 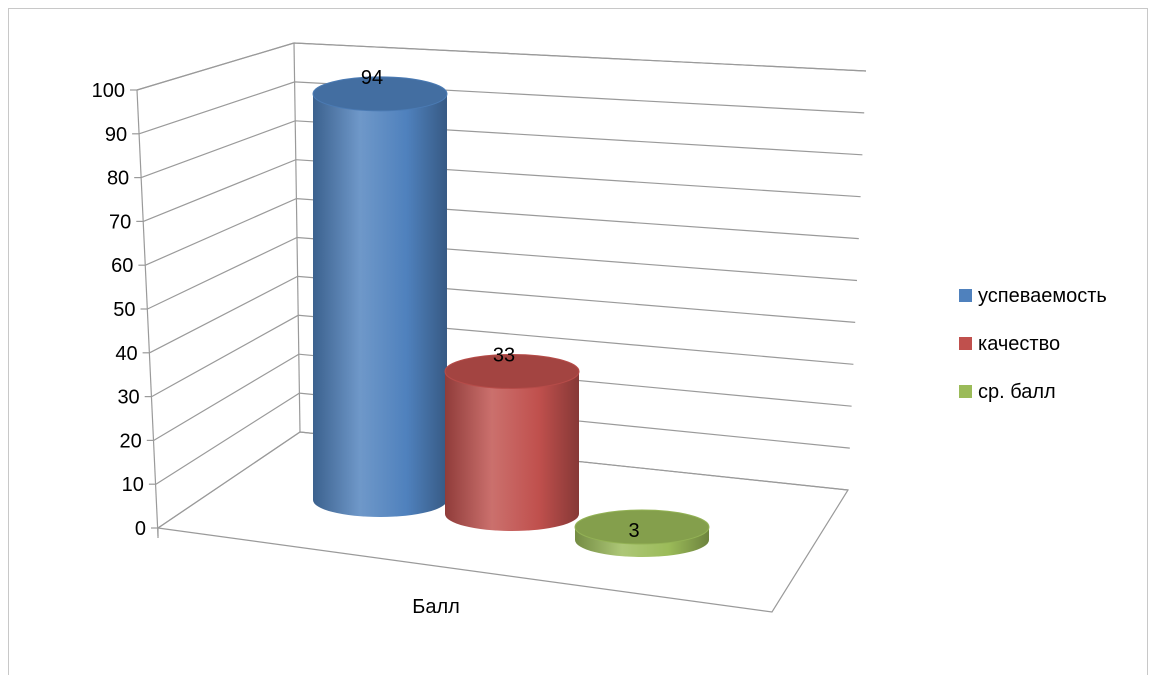 I want to click on x-category-label: Балл, so click(x=436, y=607).